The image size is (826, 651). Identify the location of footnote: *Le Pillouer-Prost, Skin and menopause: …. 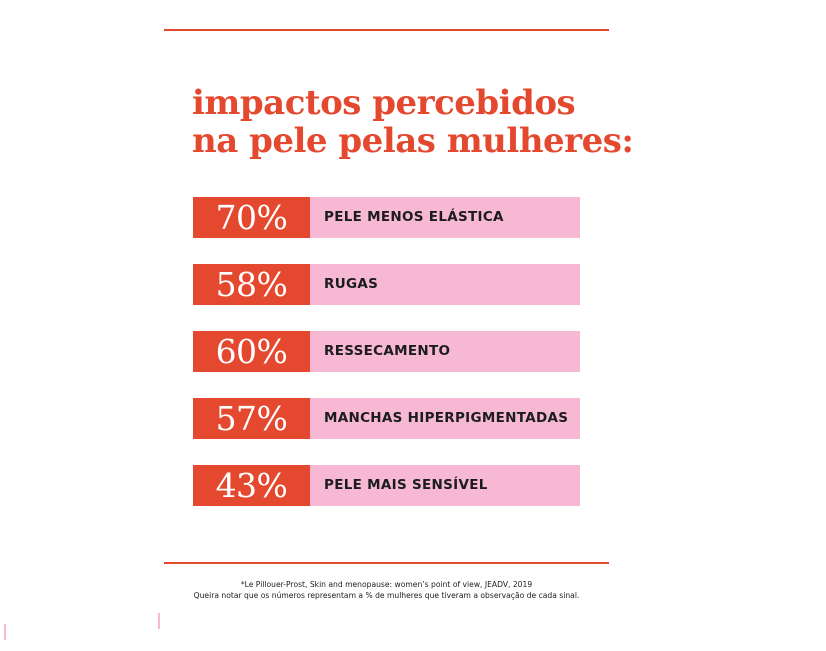
(386, 590).